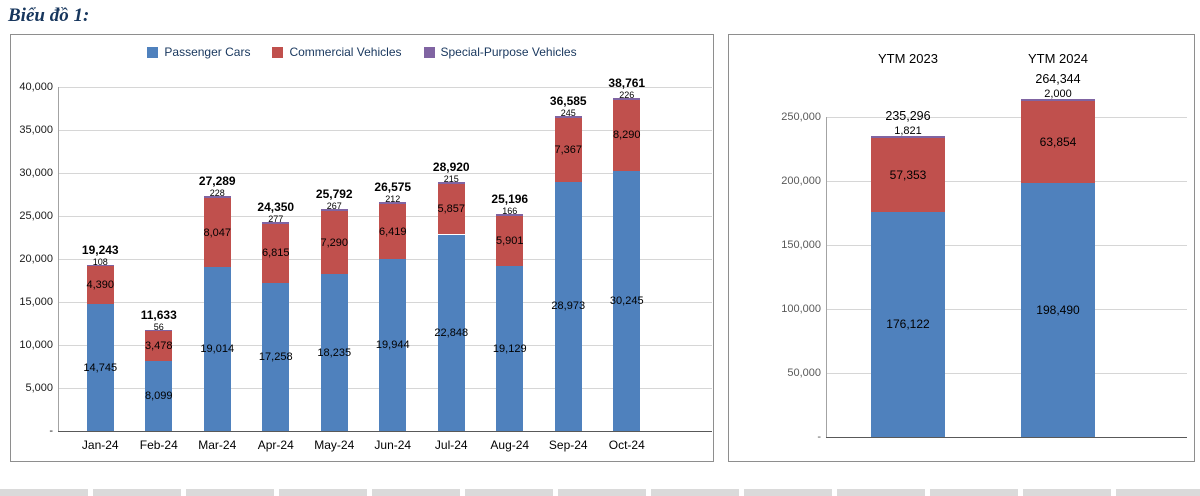 The height and width of the screenshot is (496, 1200). What do you see at coordinates (217, 193) in the screenshot?
I see `value-label-special-purpose-vehicles: 228` at bounding box center [217, 193].